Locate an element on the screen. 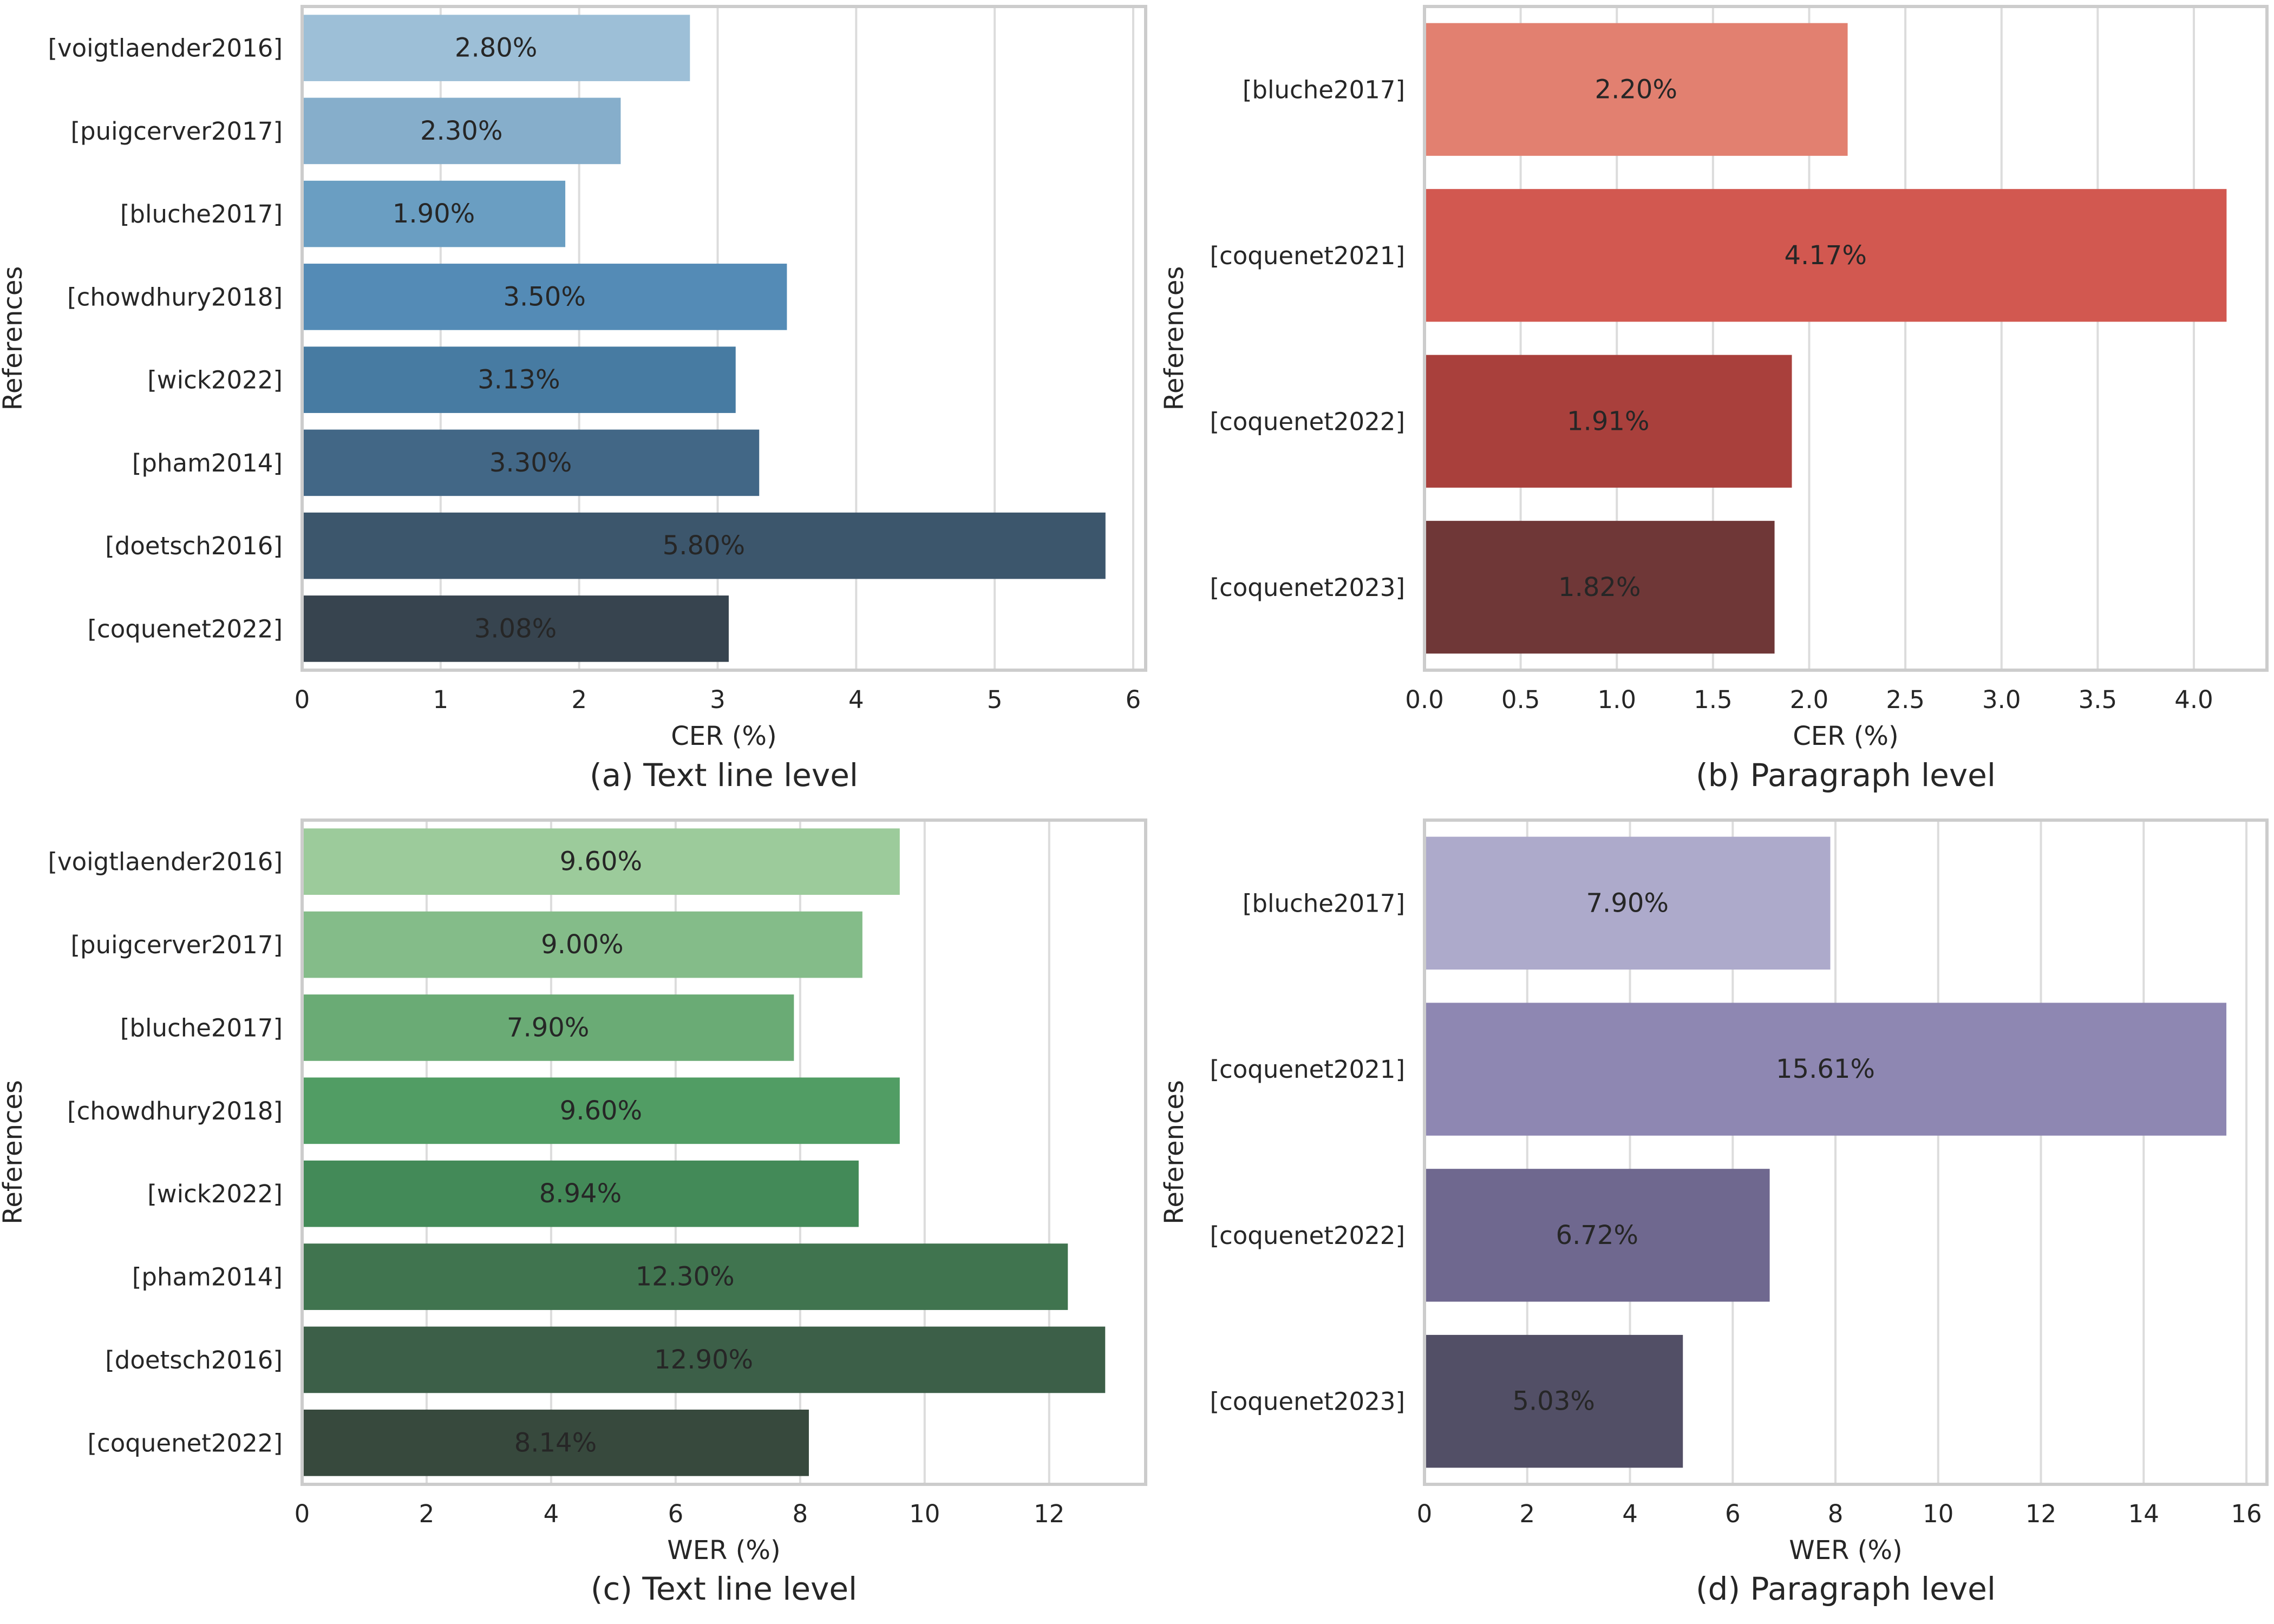 This screenshot has width=2274, height=1624. bar-value-label: 1.91% is located at coordinates (1608, 421).